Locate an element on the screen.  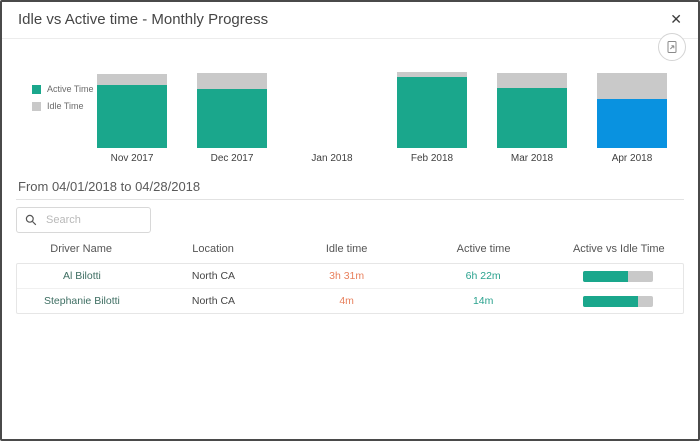
month-axis-label: Mar 2018 is located at coordinates (532, 158).